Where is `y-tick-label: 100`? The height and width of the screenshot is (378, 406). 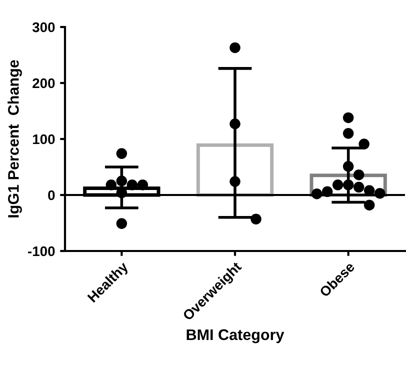
y-tick-label: 100 is located at coordinates (43, 139).